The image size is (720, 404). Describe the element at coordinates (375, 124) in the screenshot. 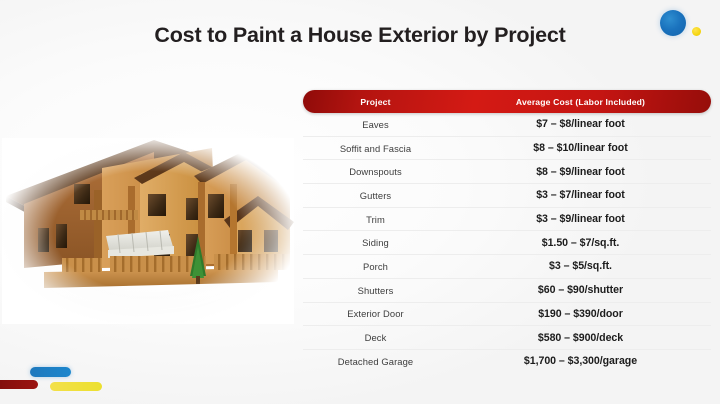

I see `cell-project: Eaves` at that location.